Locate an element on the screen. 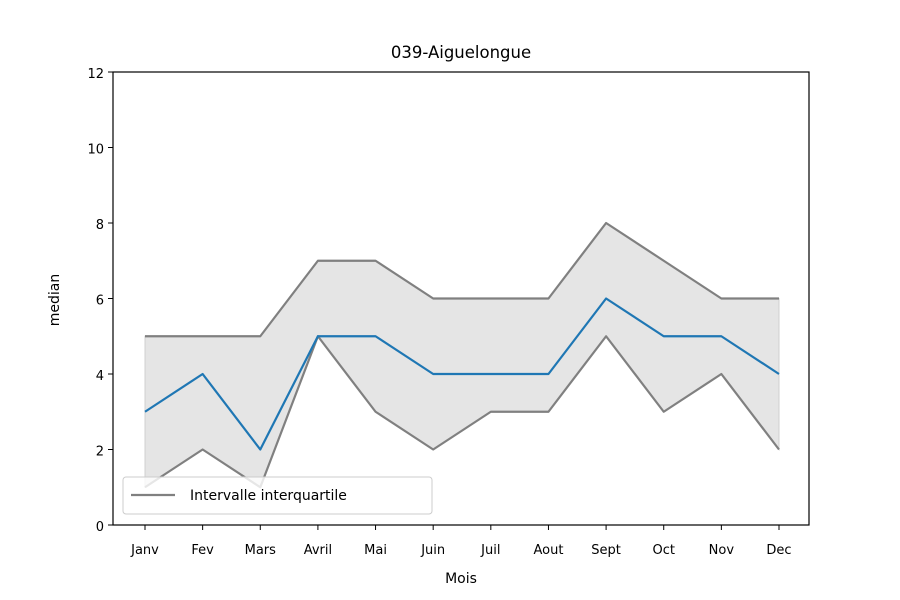 This screenshot has width=900, height=600. x-tick-label: Mars is located at coordinates (261, 550).